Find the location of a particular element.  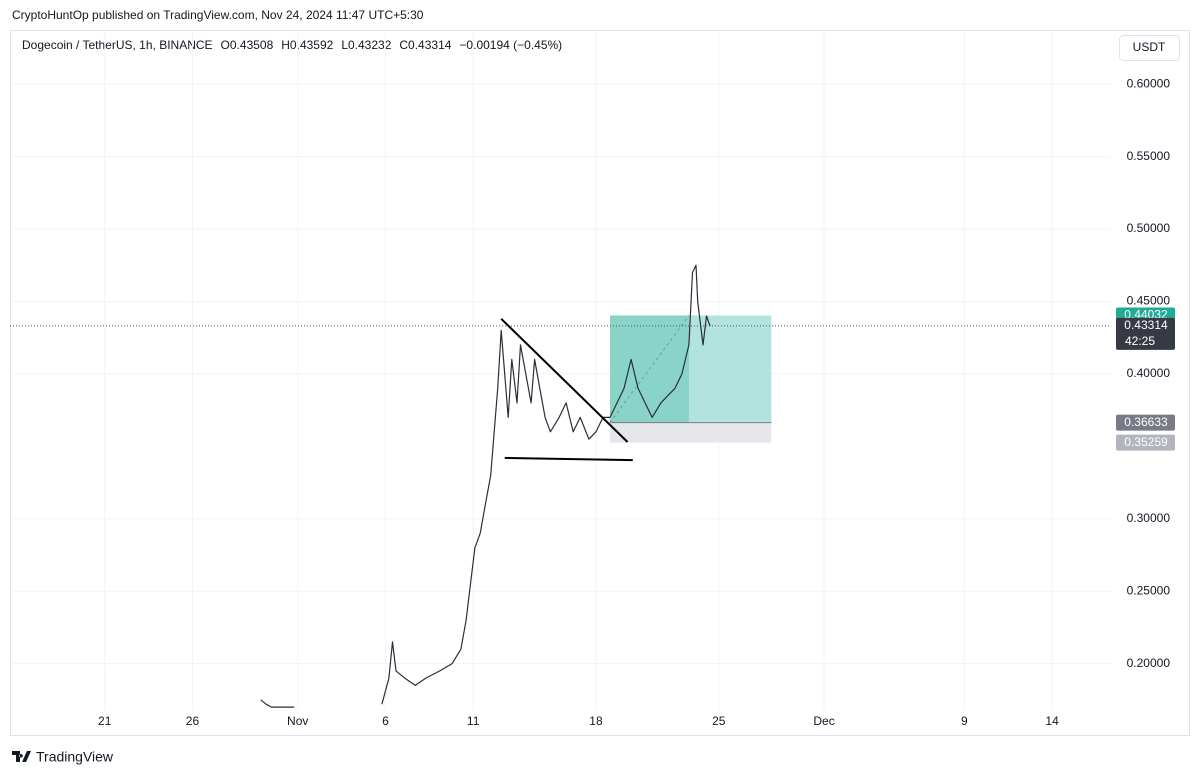

legend-item: H0.43592 is located at coordinates (307, 45).